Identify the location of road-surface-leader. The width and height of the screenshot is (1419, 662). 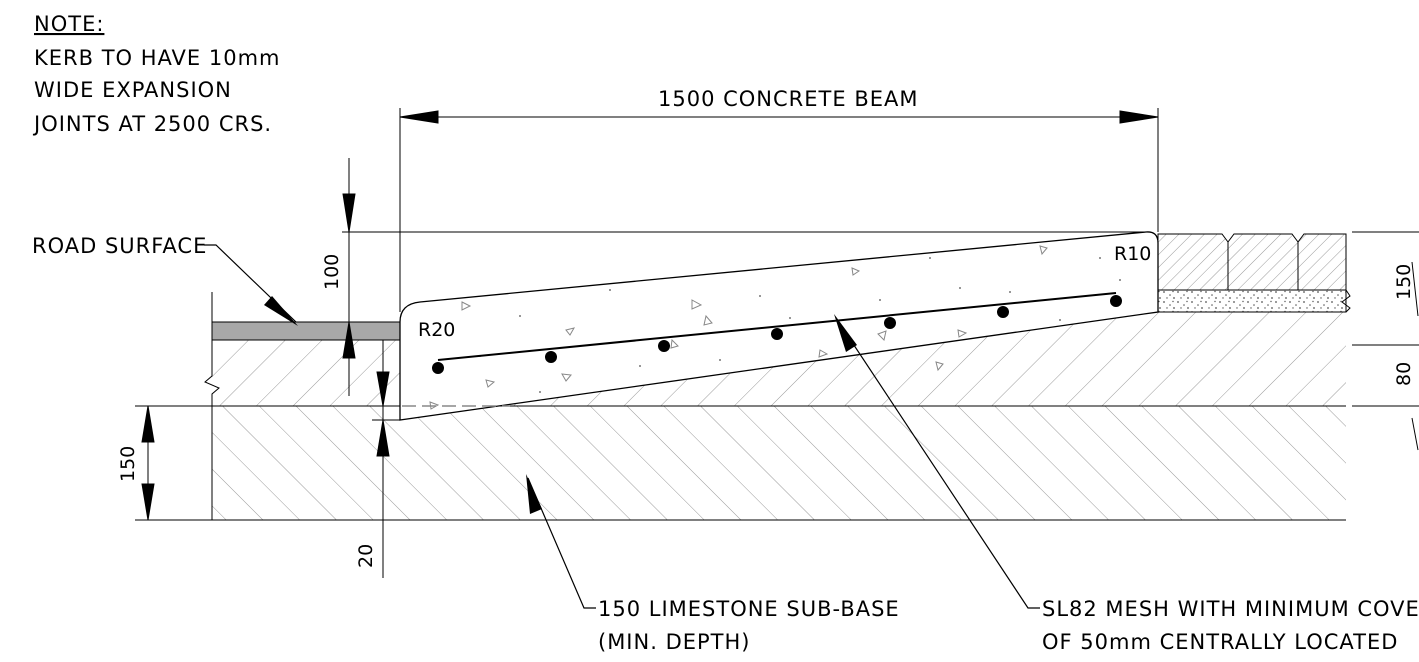
(251, 285).